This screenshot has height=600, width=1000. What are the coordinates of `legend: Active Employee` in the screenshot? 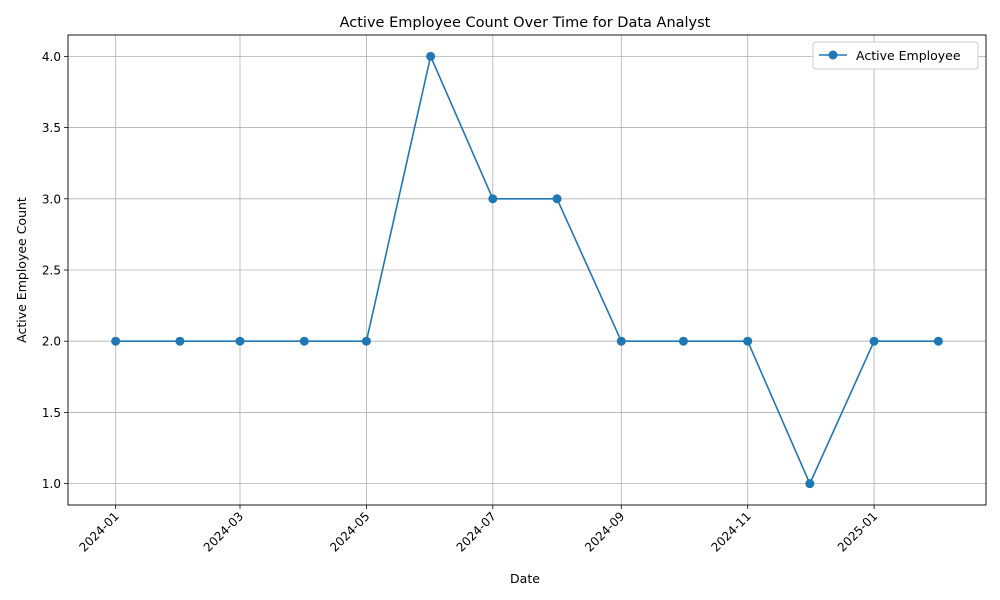 It's located at (895, 55).